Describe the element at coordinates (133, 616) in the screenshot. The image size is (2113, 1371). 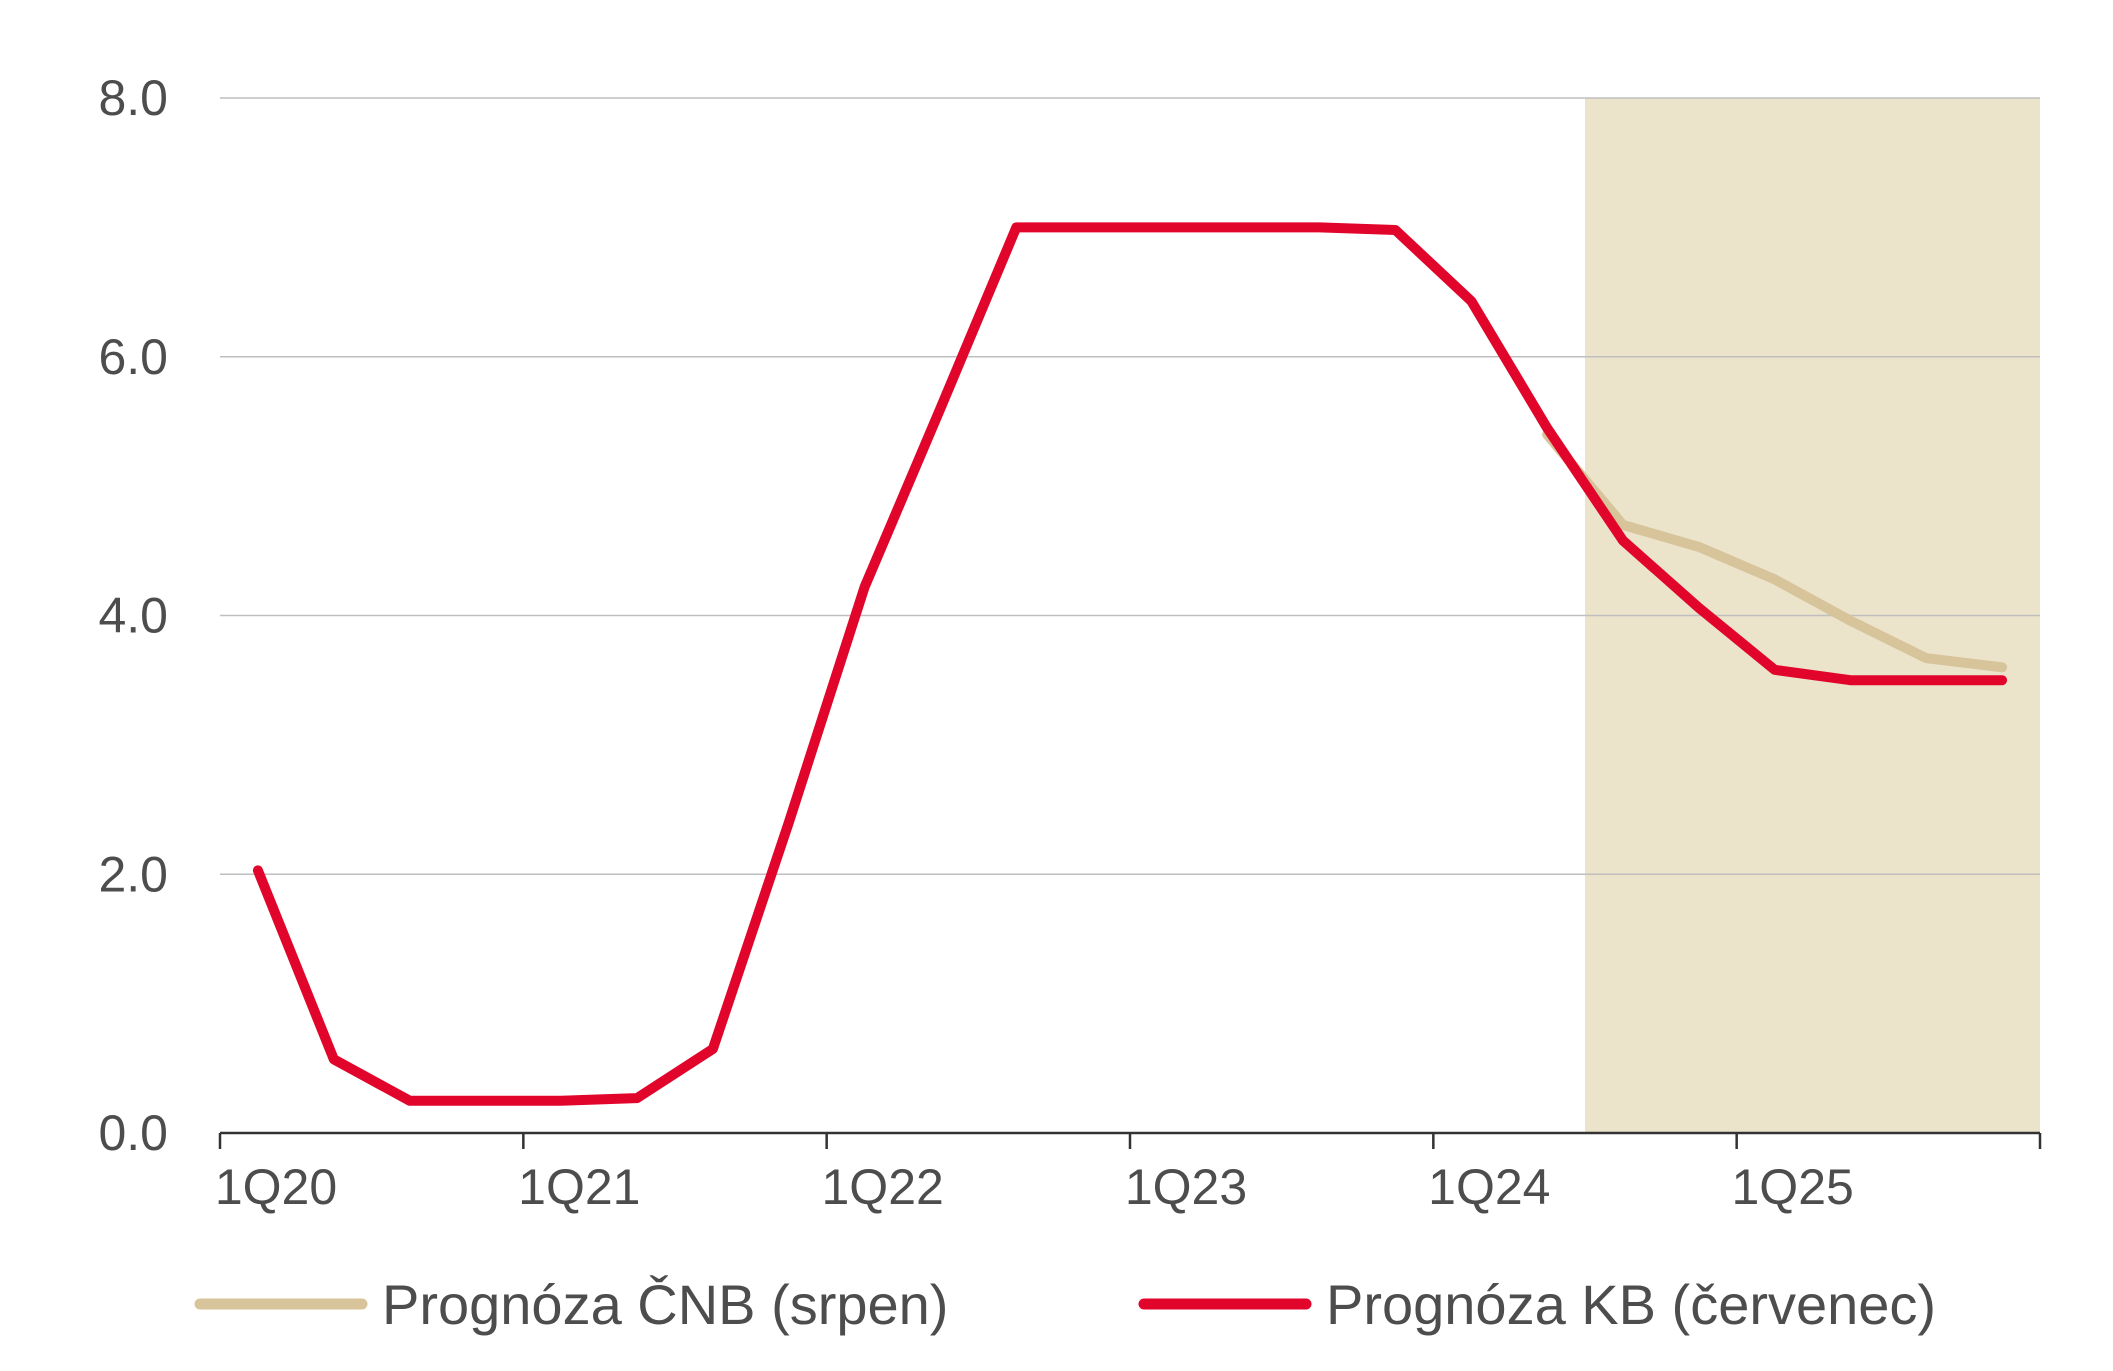
I see `y-tick-label: 4.0` at that location.